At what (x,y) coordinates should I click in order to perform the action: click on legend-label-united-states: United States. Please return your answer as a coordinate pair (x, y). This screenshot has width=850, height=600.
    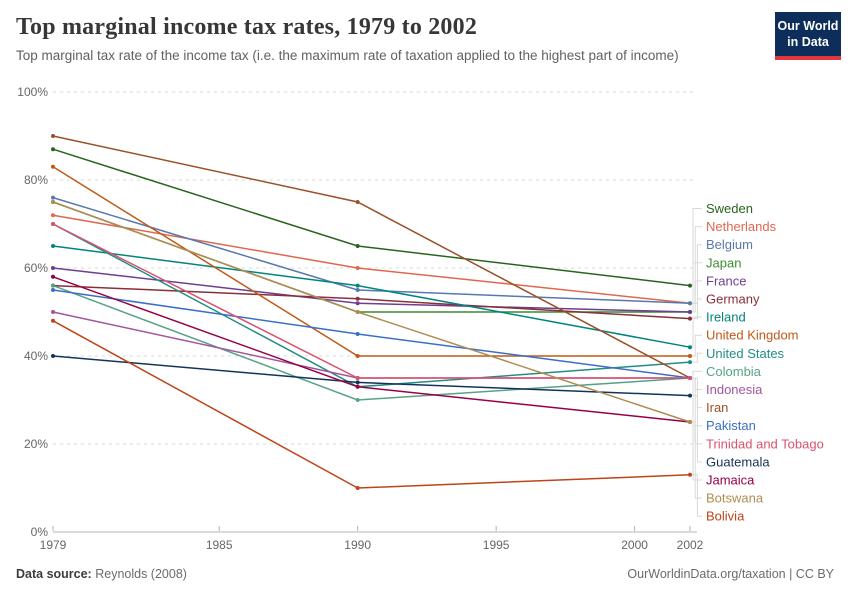
    Looking at the image, I should click on (745, 353).